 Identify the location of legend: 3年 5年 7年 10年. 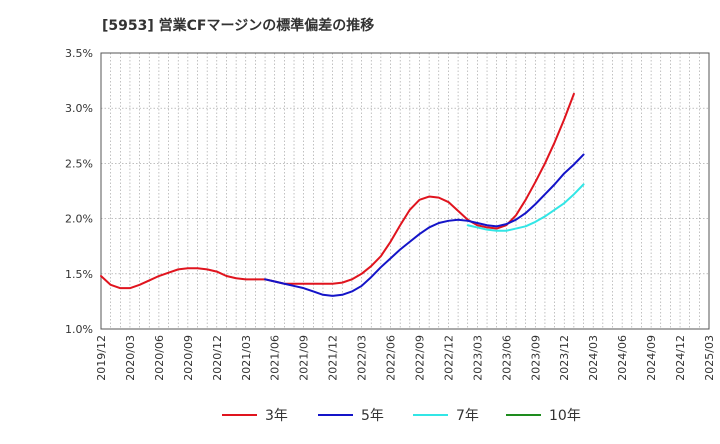
(401, 416).